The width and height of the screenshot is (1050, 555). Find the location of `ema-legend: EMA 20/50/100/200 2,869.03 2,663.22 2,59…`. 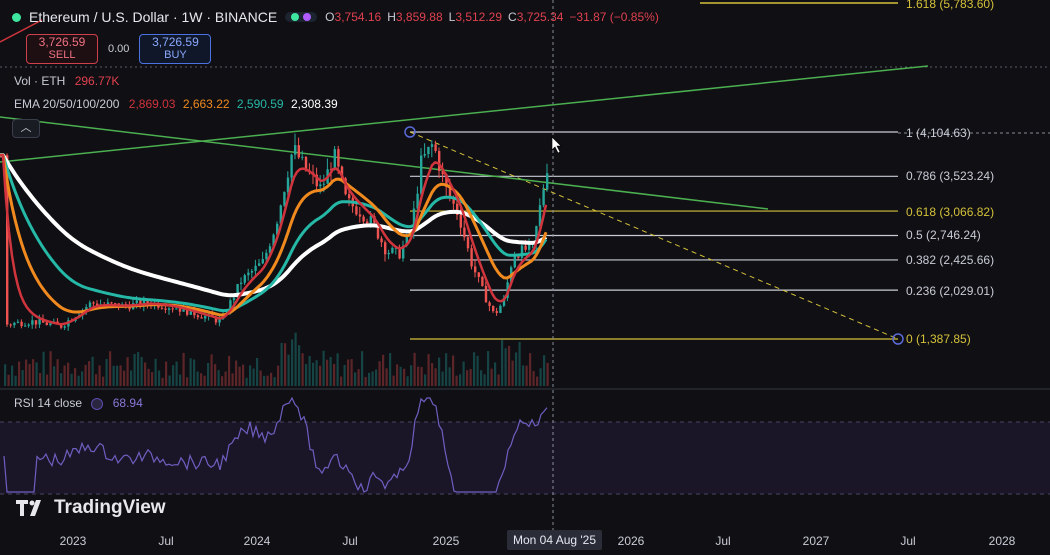

ema-legend: EMA 20/50/100/200 2,869.03 2,663.22 2,59… is located at coordinates (176, 104).